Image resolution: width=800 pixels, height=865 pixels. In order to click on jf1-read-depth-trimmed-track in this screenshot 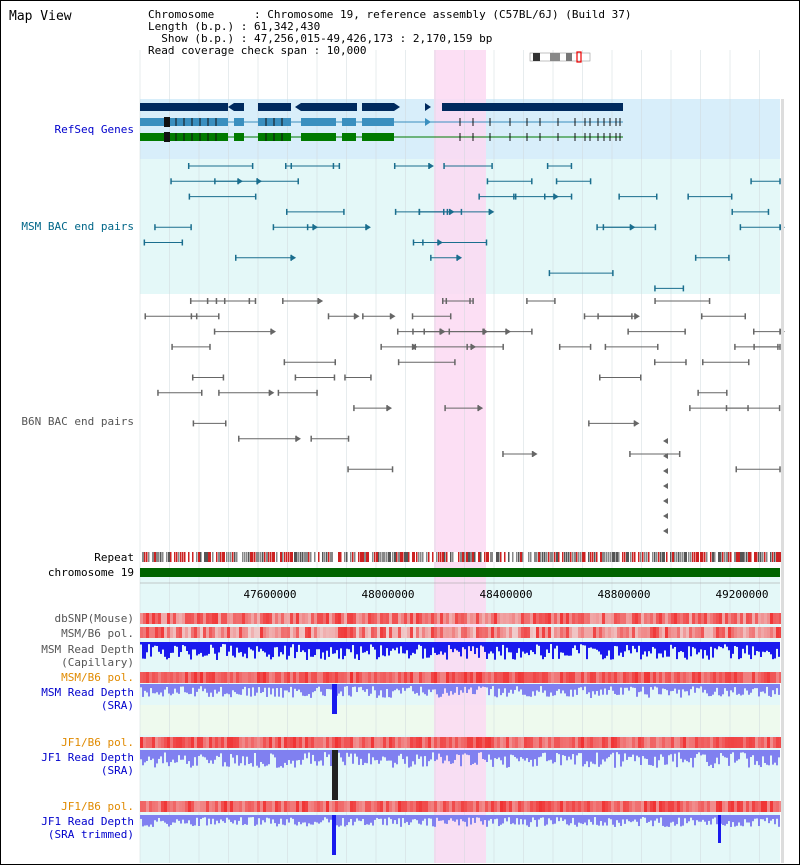, I will do `click(460, 835)`.